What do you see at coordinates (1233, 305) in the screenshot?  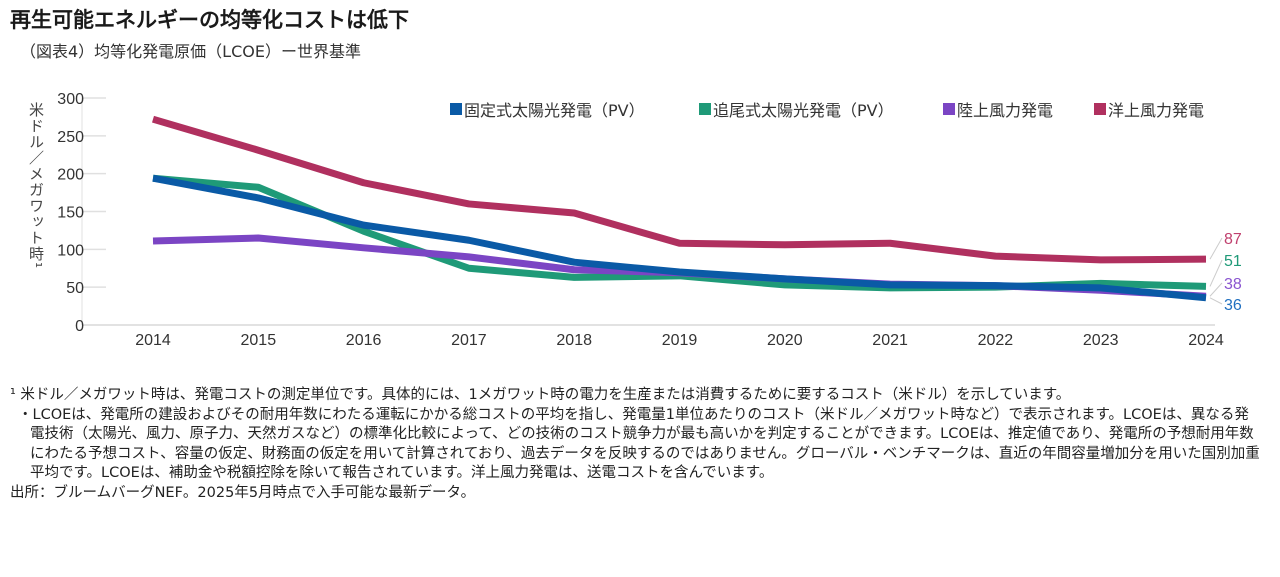 I see `end-value-label: 36` at bounding box center [1233, 305].